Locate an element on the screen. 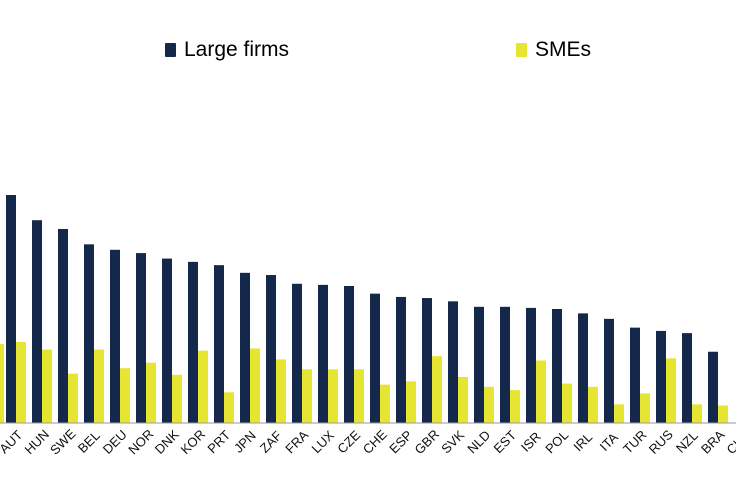 This screenshot has height=490, width=736. bar-large-firms-bel is located at coordinates (89, 333).